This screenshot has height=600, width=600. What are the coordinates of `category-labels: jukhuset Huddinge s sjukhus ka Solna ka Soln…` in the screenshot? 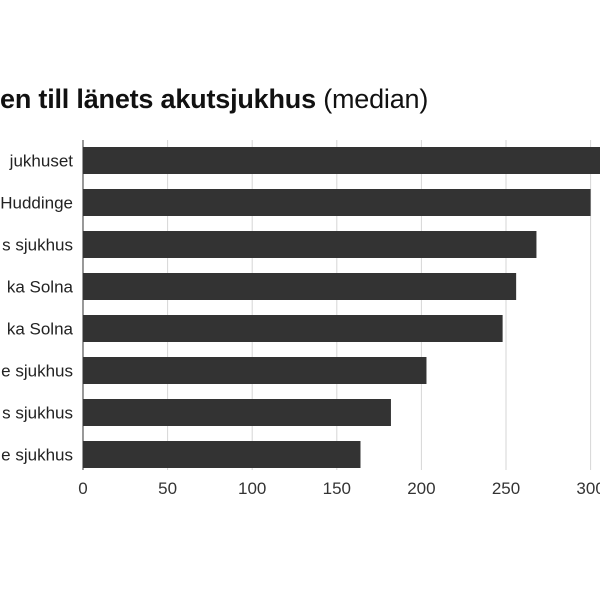 It's located at (36, 308).